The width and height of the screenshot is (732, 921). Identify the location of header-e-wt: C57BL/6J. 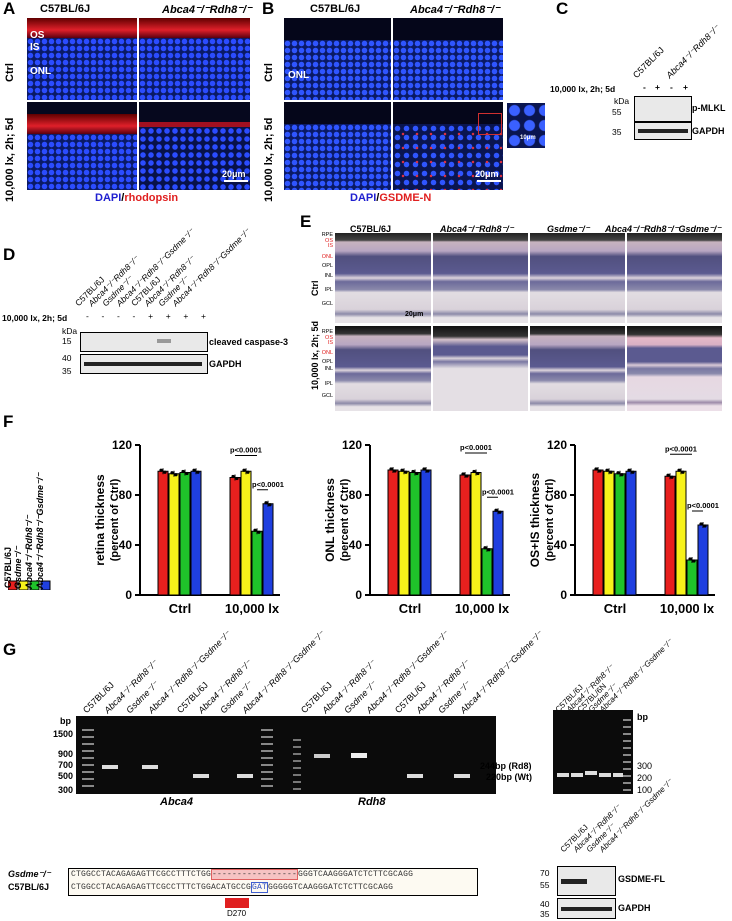
(371, 229).